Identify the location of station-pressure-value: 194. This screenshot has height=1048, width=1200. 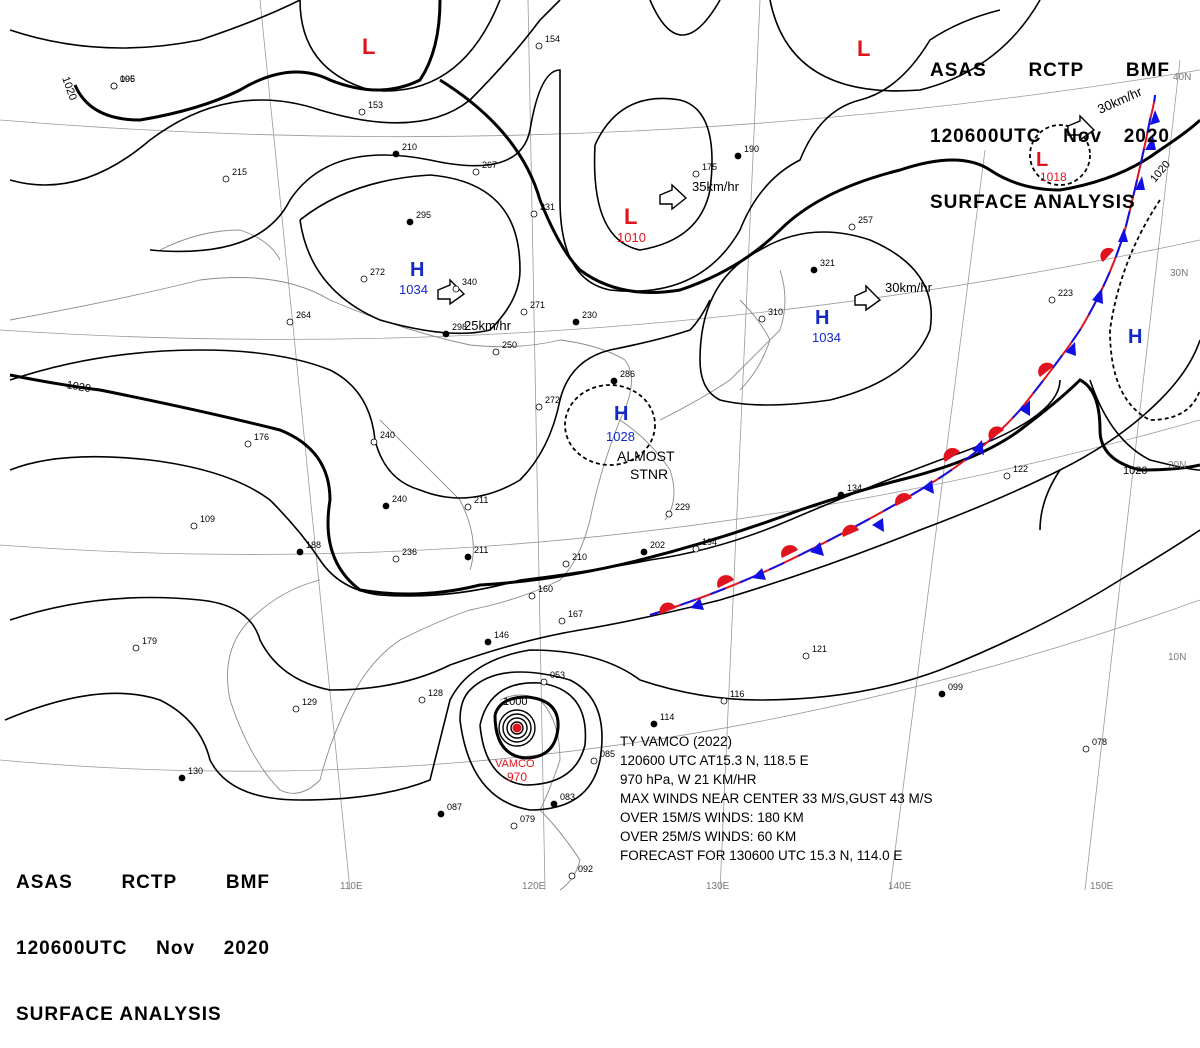
(709, 542).